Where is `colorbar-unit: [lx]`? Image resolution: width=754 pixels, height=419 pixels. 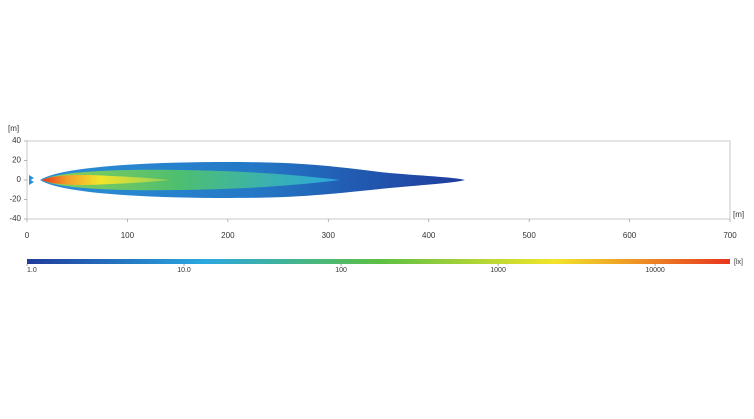
colorbar-unit: [lx] is located at coordinates (738, 262).